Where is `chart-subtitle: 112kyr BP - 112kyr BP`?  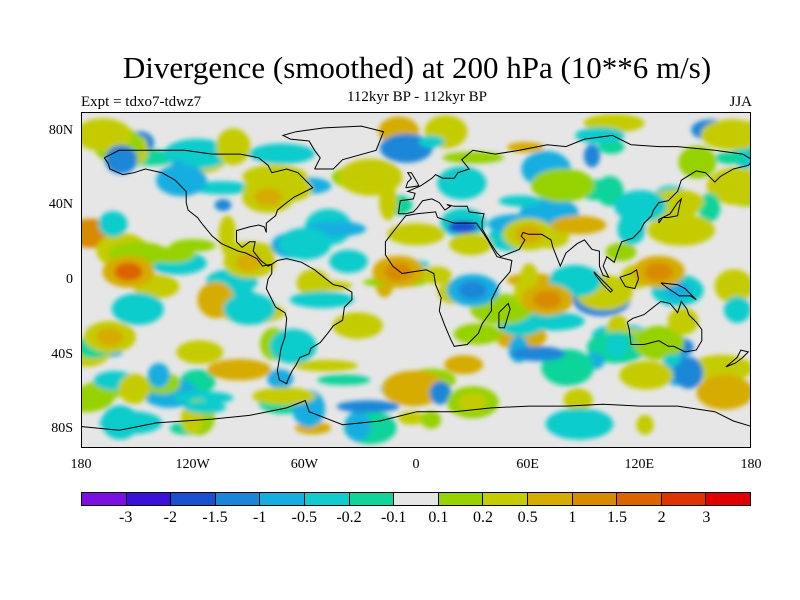 chart-subtitle: 112kyr BP - 112kyr BP is located at coordinates (416, 97).